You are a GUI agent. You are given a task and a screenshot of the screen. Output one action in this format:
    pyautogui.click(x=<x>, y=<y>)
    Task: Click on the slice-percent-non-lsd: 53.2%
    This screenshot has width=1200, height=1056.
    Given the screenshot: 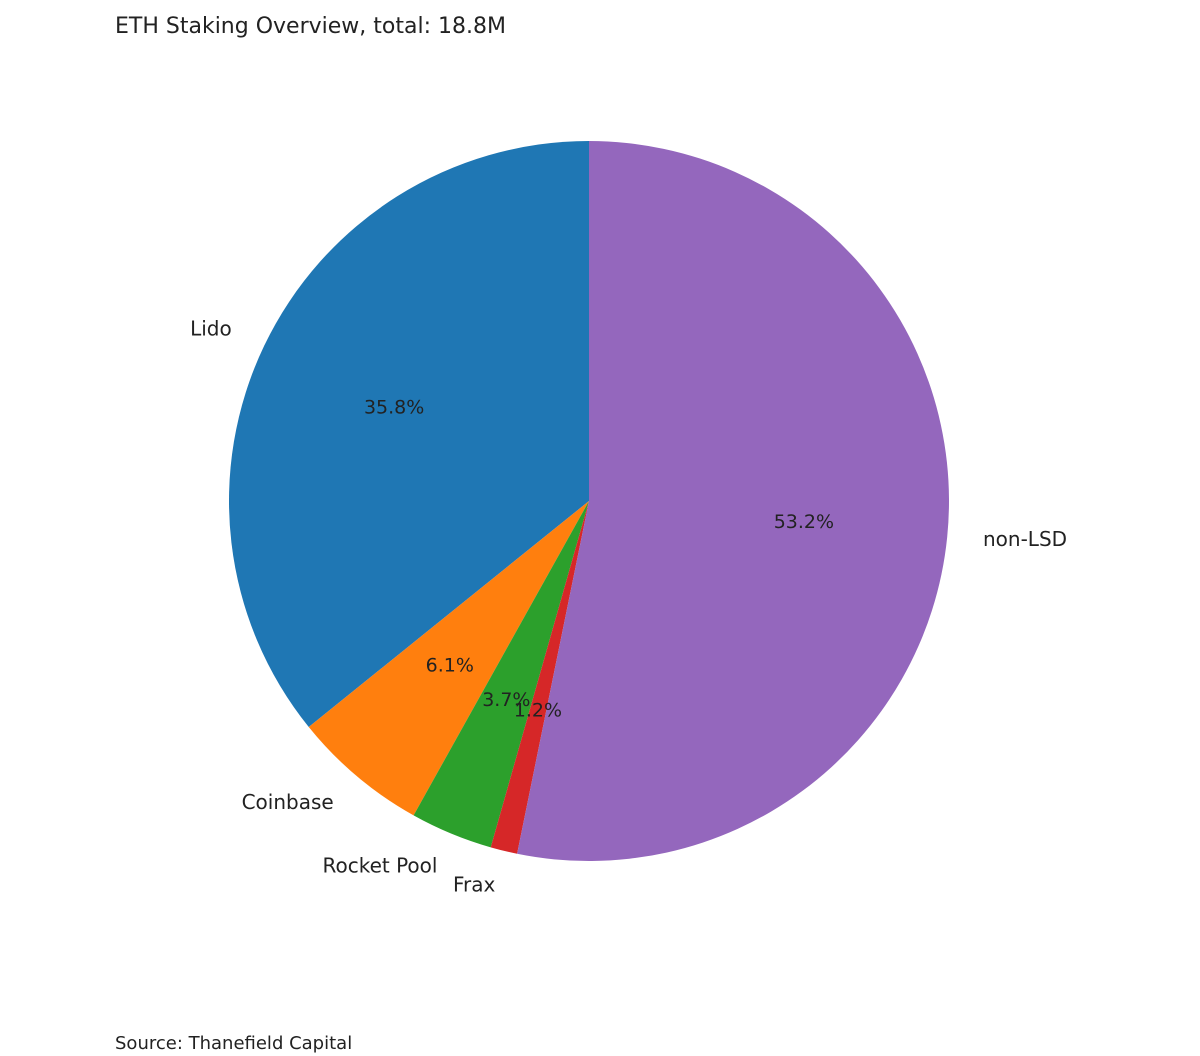 What is the action you would take?
    pyautogui.click(x=804, y=522)
    